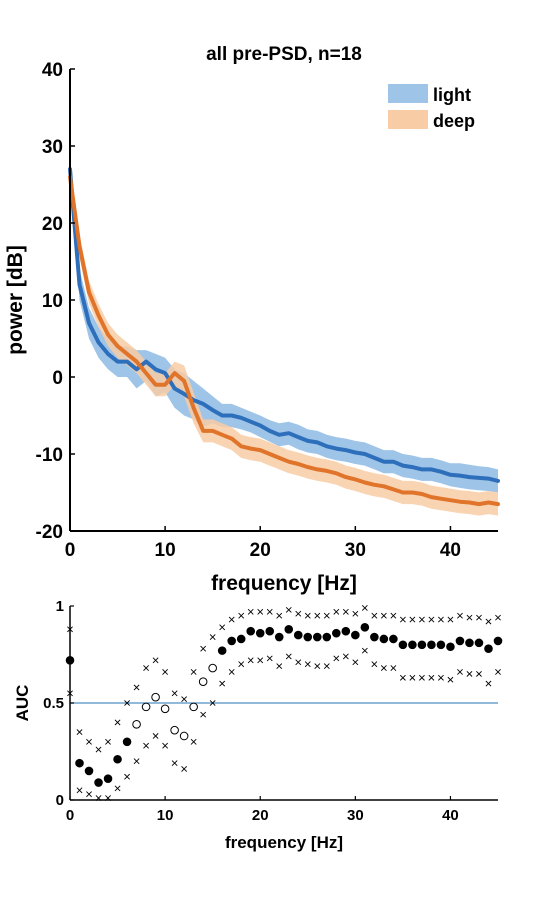 Image resolution: width=550 pixels, height=900 pixels. Describe the element at coordinates (284, 54) in the screenshot. I see `chart-title: all pre-PSD, n=18` at that location.